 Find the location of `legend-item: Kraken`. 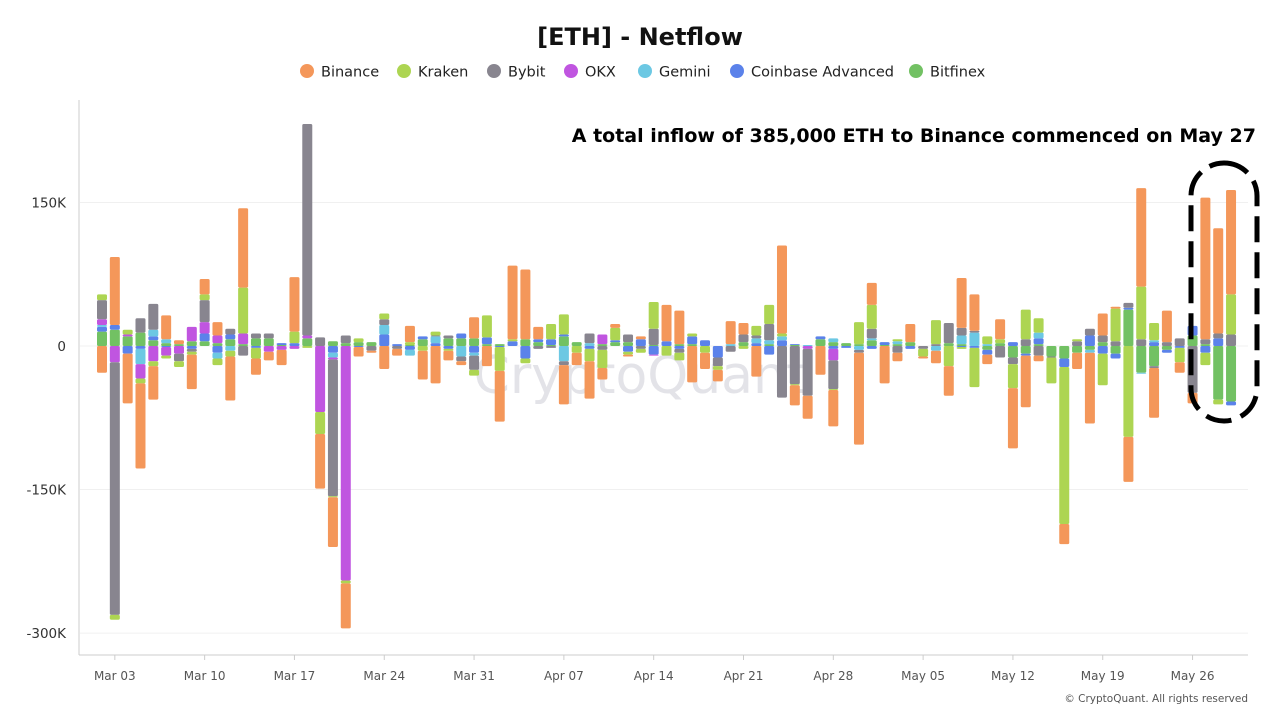

legend-item: Kraken is located at coordinates (432, 72).